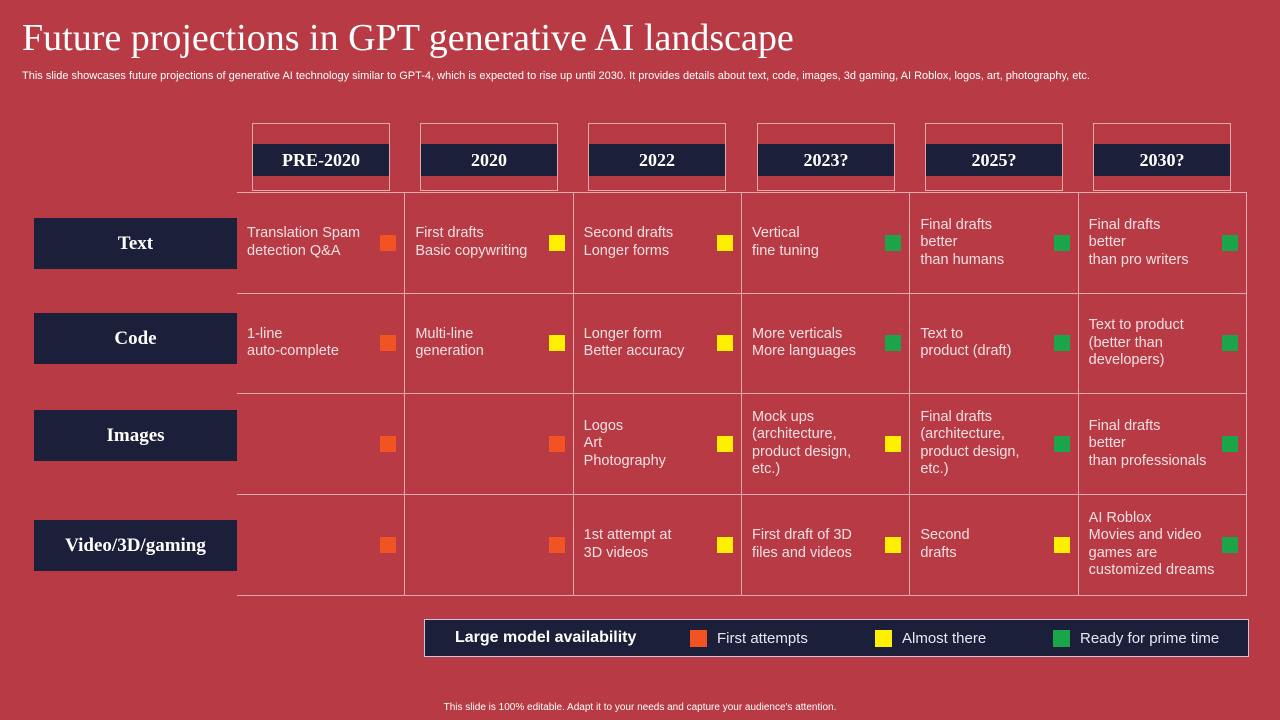  Describe the element at coordinates (624, 443) in the screenshot. I see `cell-text: Logos Art Photography` at that location.